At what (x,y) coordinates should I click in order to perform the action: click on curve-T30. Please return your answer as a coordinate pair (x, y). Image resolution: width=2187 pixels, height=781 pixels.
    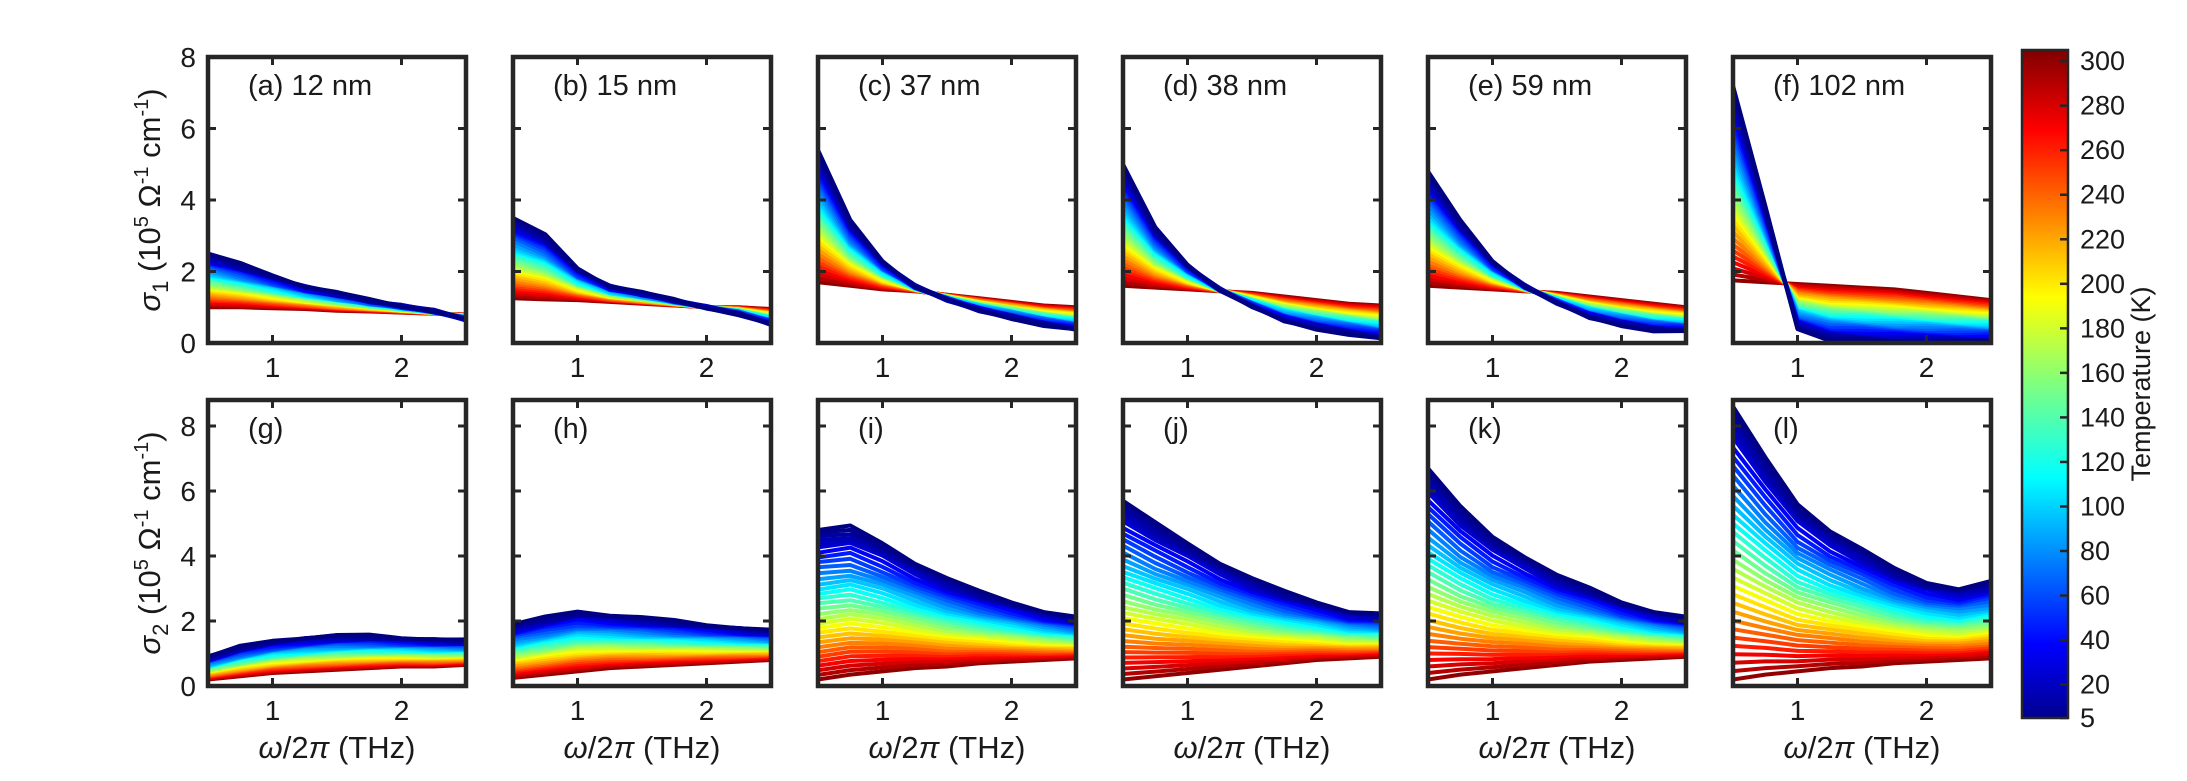
    Looking at the image, I should click on (1862, 517).